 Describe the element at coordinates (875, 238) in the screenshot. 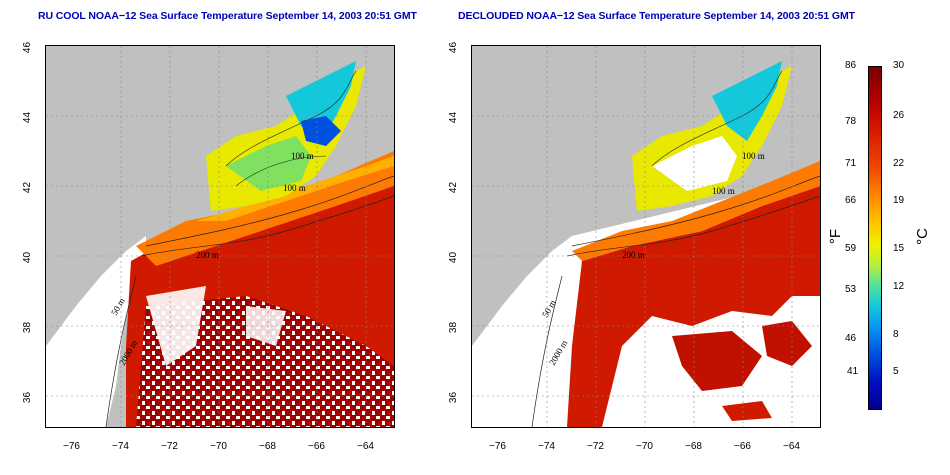

I see `colorbar` at that location.